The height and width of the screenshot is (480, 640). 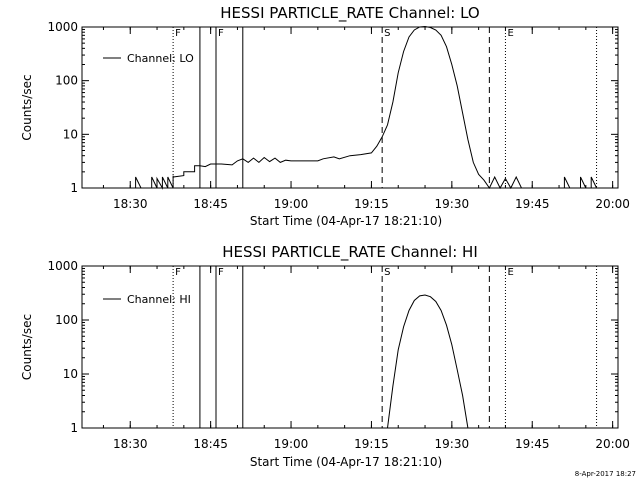 I want to click on legend: Channel: LO, so click(x=148, y=58).